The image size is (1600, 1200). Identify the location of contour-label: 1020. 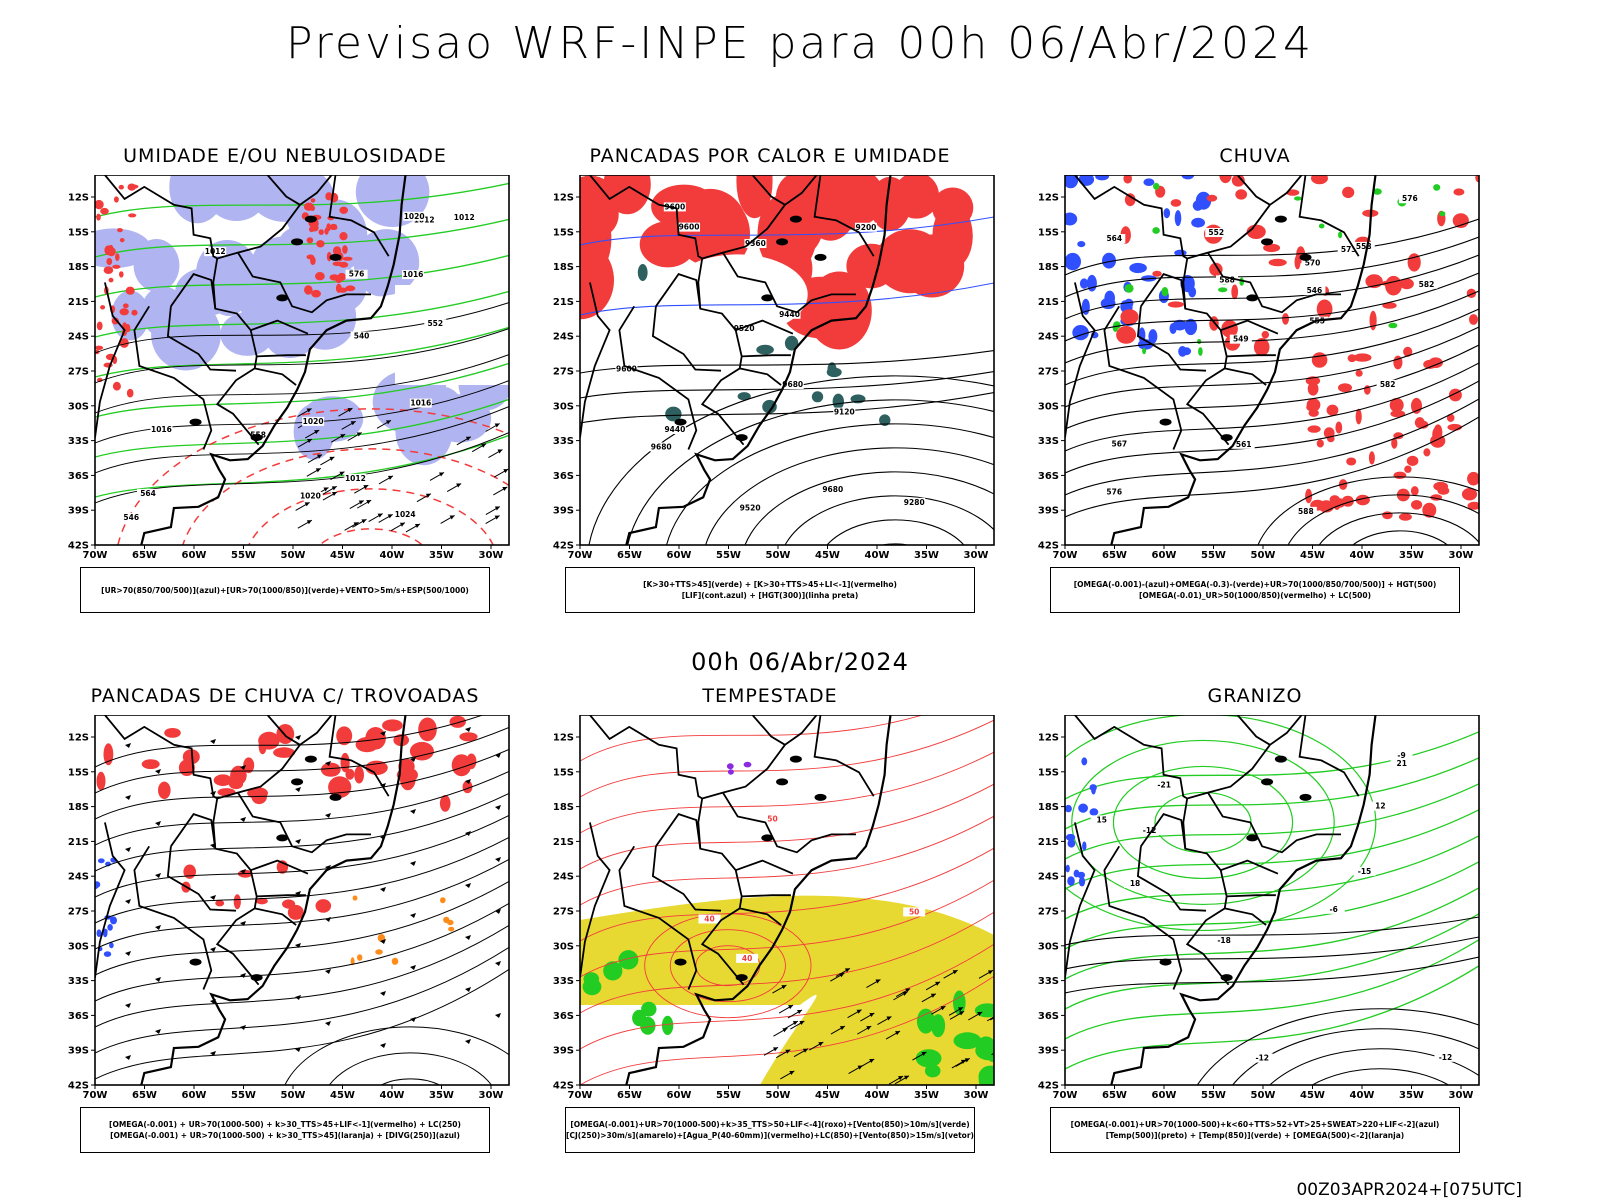
(310, 496).